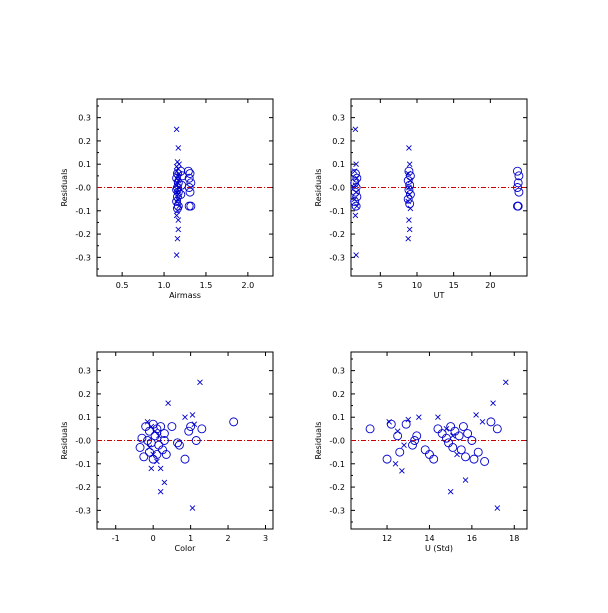  Describe the element at coordinates (472, 538) in the screenshot. I see `x-tick-label: 16` at that location.